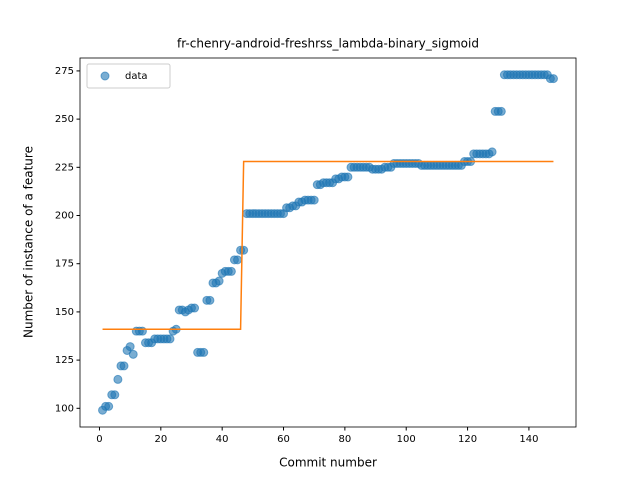 The width and height of the screenshot is (640, 480). I want to click on y-tick-label: 100, so click(64, 408).